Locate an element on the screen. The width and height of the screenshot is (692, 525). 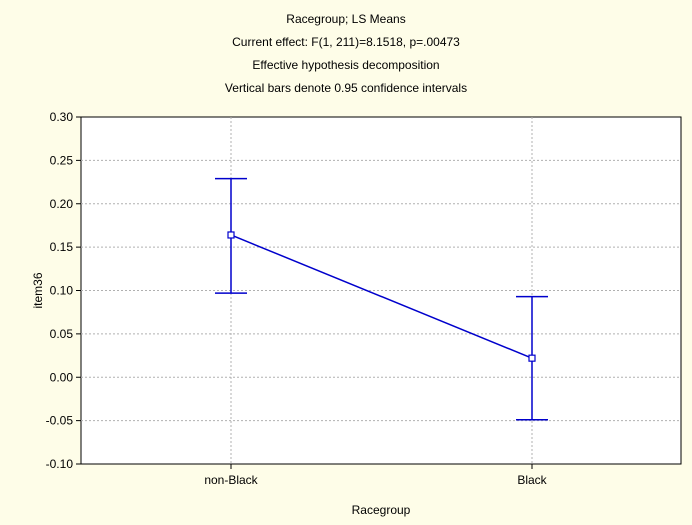
x-axis-title: Racegroup is located at coordinates (381, 510).